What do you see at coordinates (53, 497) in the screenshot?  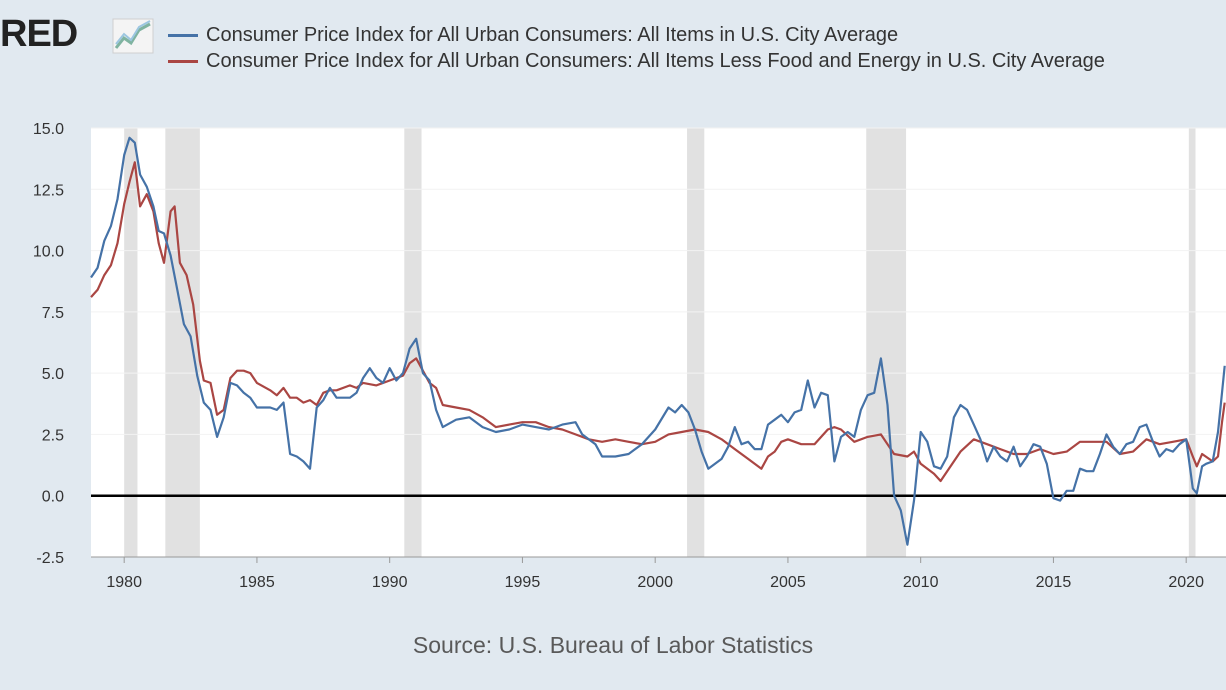 I see `y-tick-label: 0.0` at bounding box center [53, 497].